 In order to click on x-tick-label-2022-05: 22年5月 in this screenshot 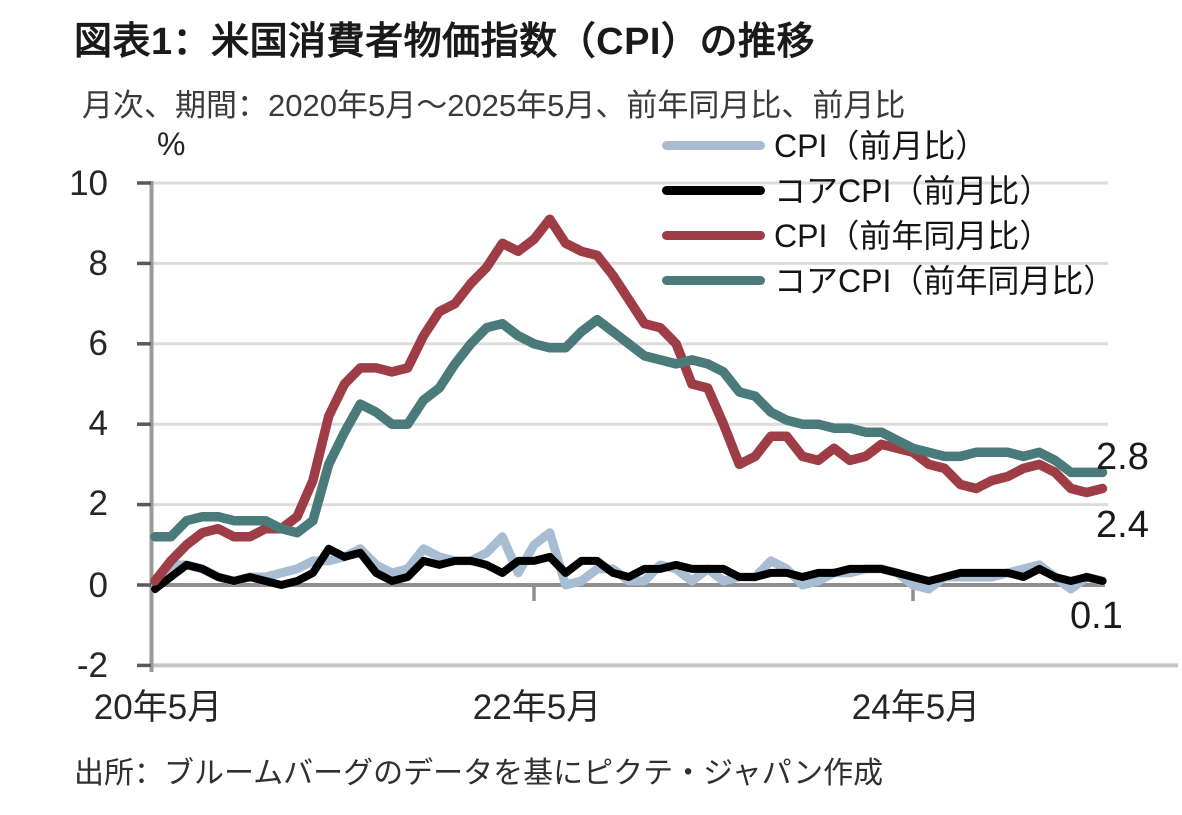, I will do `click(537, 707)`.